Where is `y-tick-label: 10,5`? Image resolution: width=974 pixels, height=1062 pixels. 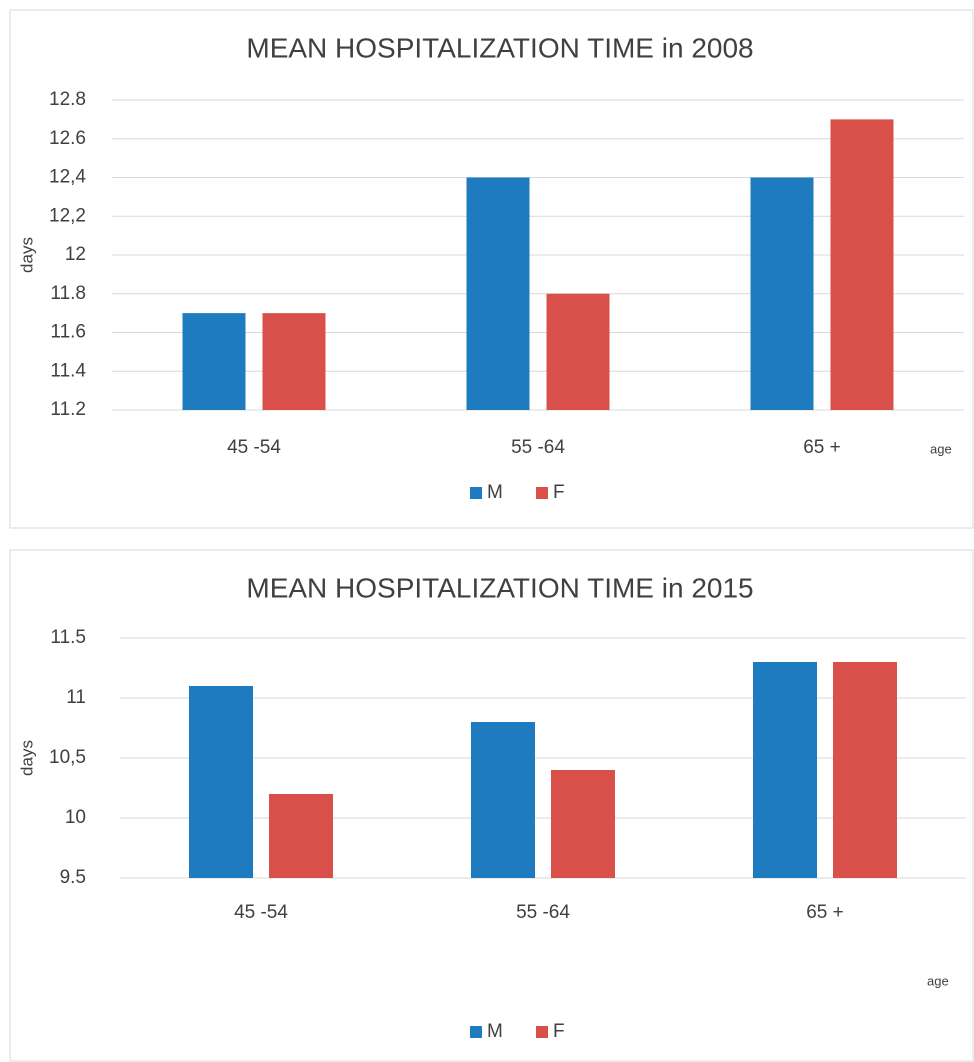
y-tick-label: 10,5 is located at coordinates (67, 757).